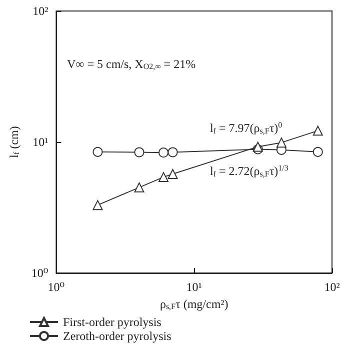 This screenshot has height=349, width=346. Describe the element at coordinates (14, 142) in the screenshot. I see `y-axis-title: lf (cm)` at that location.